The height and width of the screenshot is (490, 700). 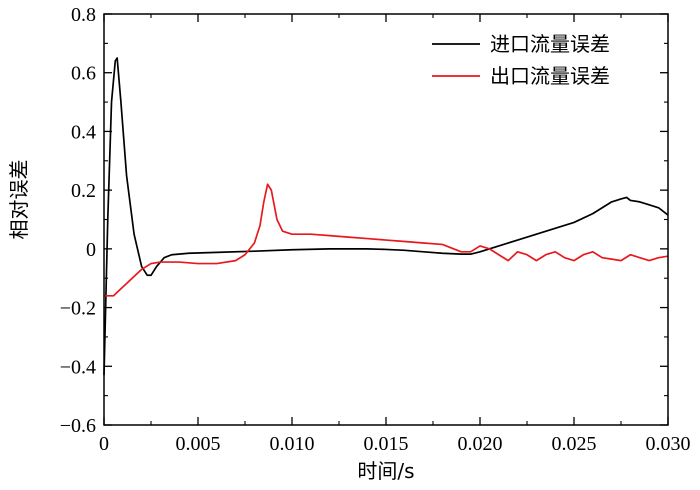 I want to click on y-tick-label: −0.2, so click(x=78, y=309).